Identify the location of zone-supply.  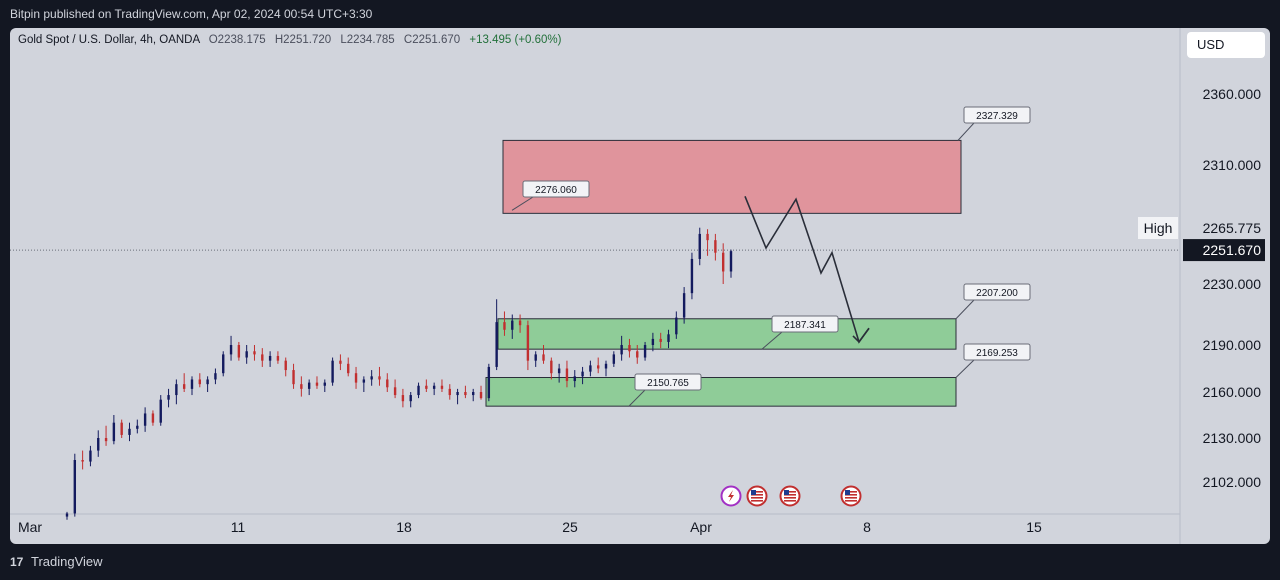
(732, 176).